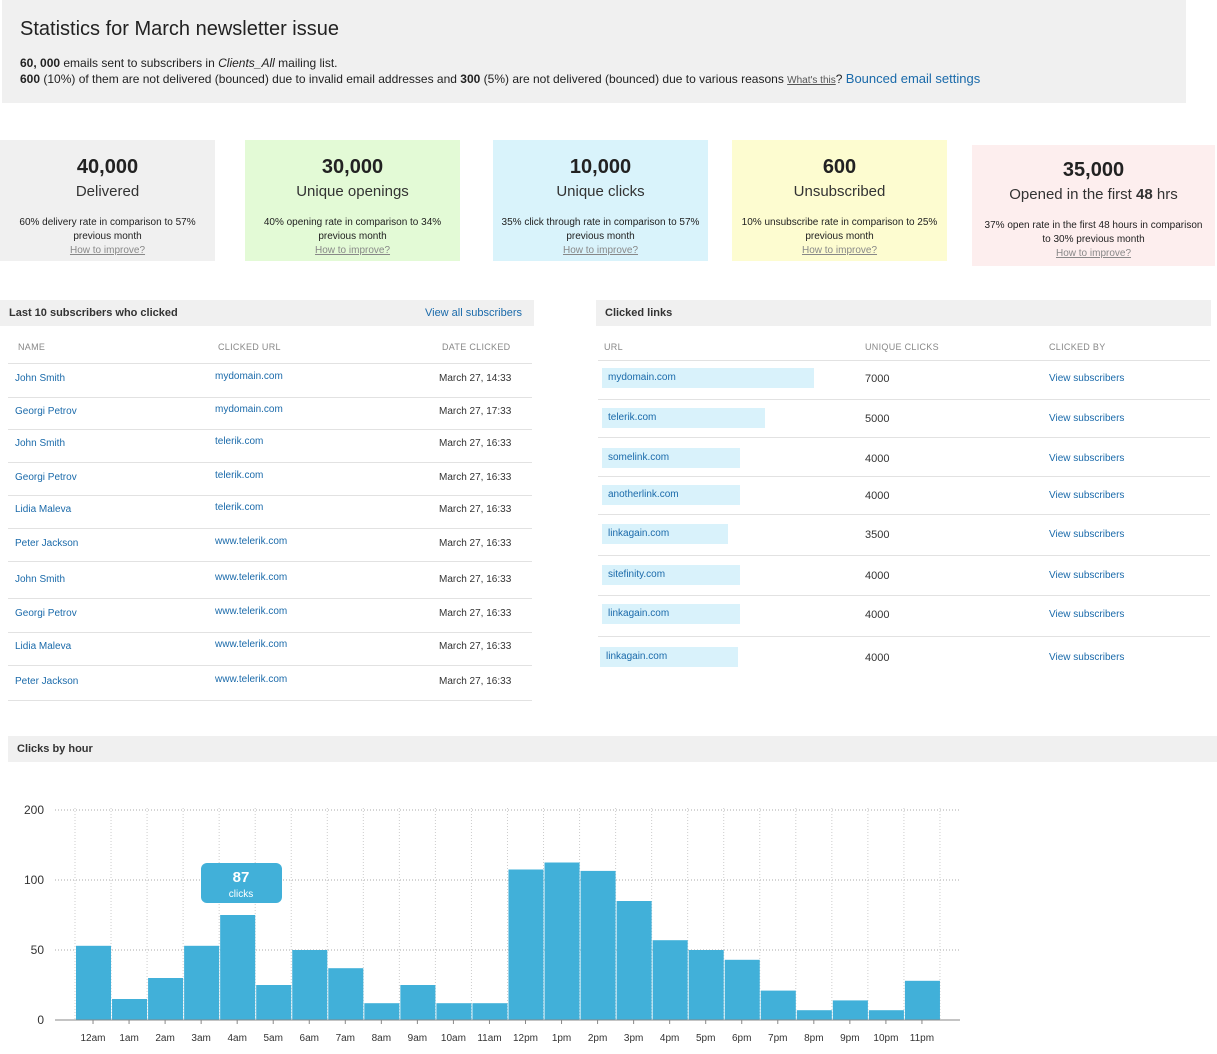  I want to click on x-tick-label: 5pm, so click(705, 1038).